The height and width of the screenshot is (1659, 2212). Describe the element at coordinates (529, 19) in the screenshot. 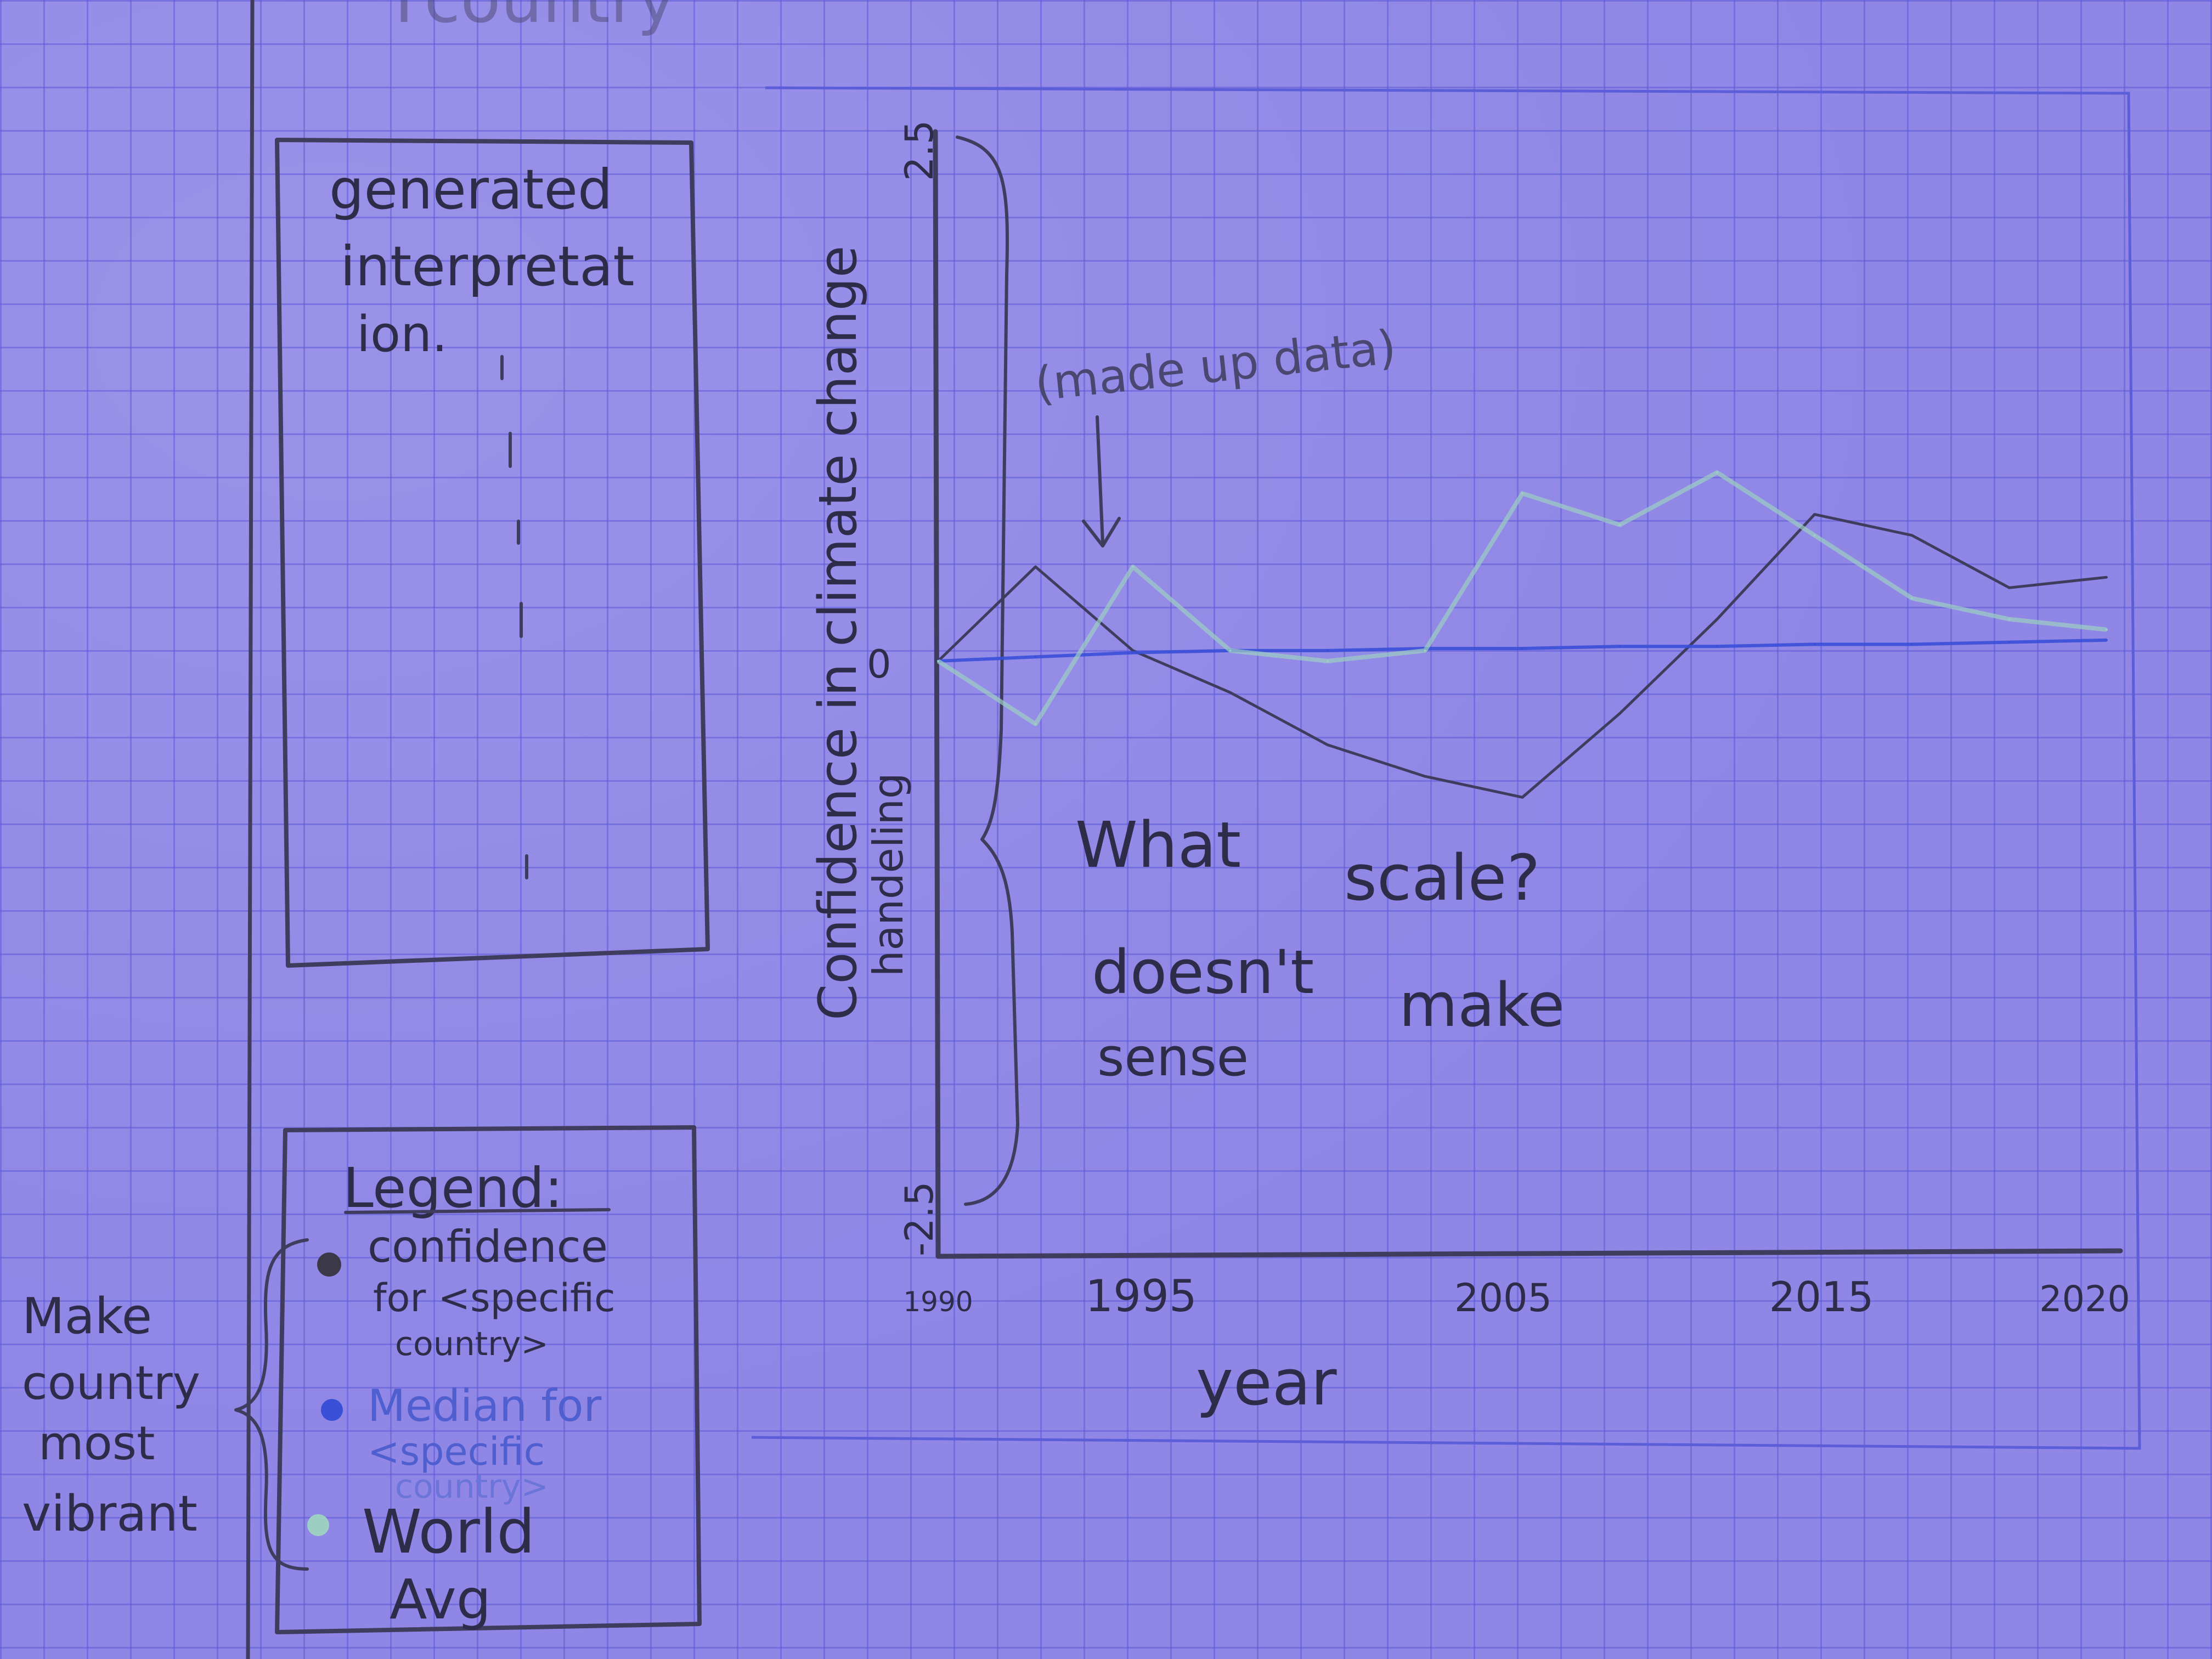

I see `header-scribble: Ycountry` at that location.